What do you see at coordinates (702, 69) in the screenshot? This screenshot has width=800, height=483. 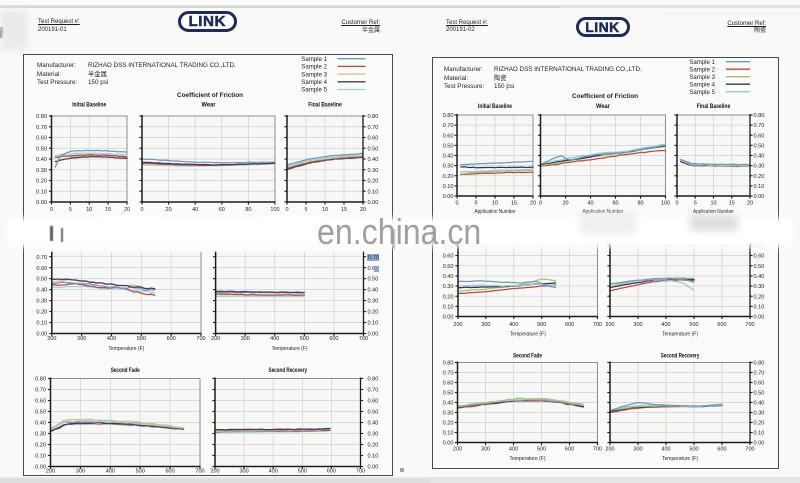 I see `svg-text: Sample 2` at bounding box center [702, 69].